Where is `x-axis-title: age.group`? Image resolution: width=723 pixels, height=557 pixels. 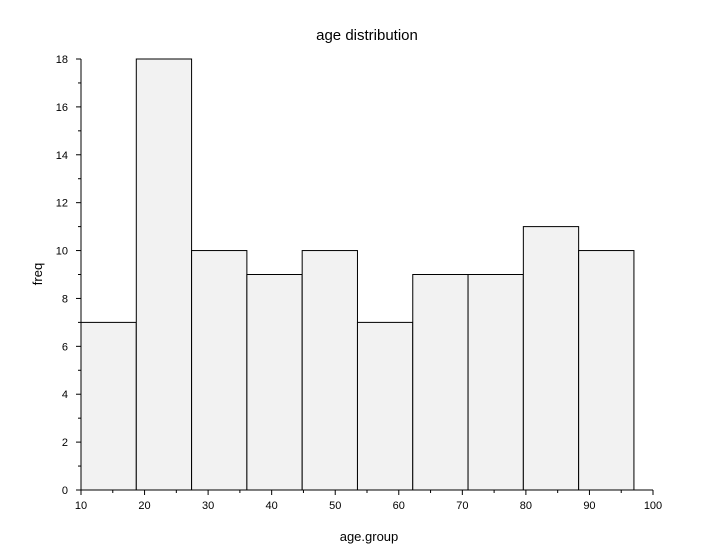
x-axis-title: age.group is located at coordinates (369, 536).